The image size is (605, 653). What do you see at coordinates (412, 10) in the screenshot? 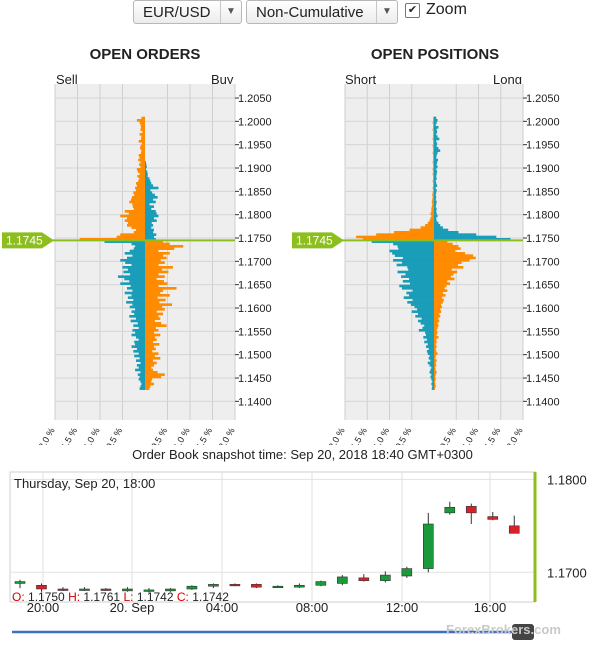
I see `zoom-checkbox: ✔` at bounding box center [412, 10].